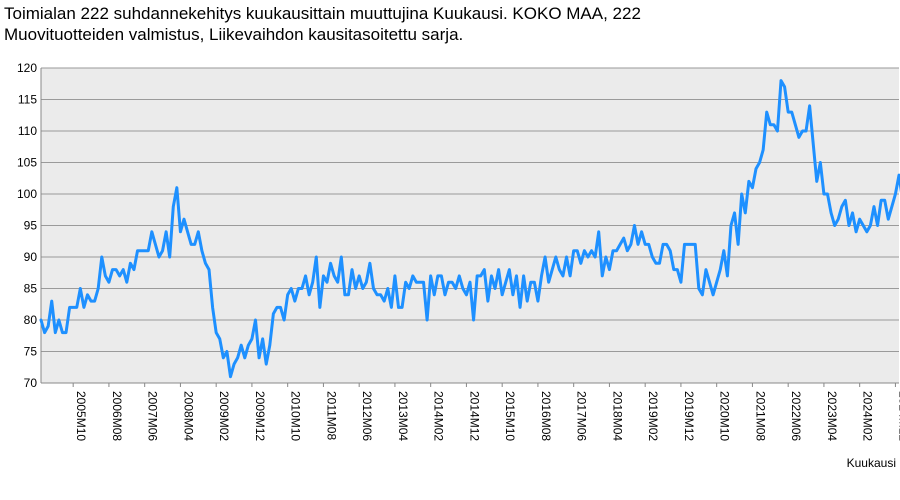 Image resolution: width=900 pixels, height=500 pixels. Describe the element at coordinates (546, 416) in the screenshot. I see `x-tick-label: 2016M08` at that location.